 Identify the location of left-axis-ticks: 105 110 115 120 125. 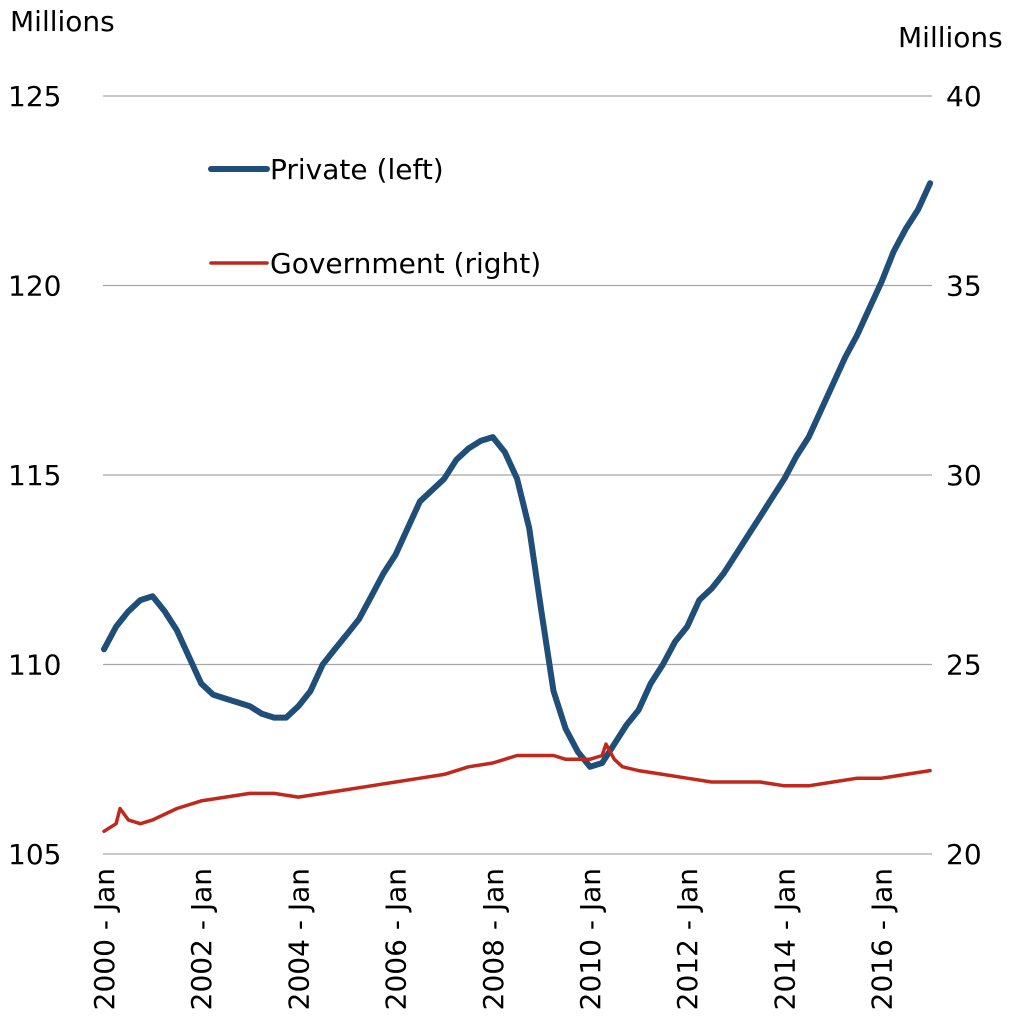
(34, 475).